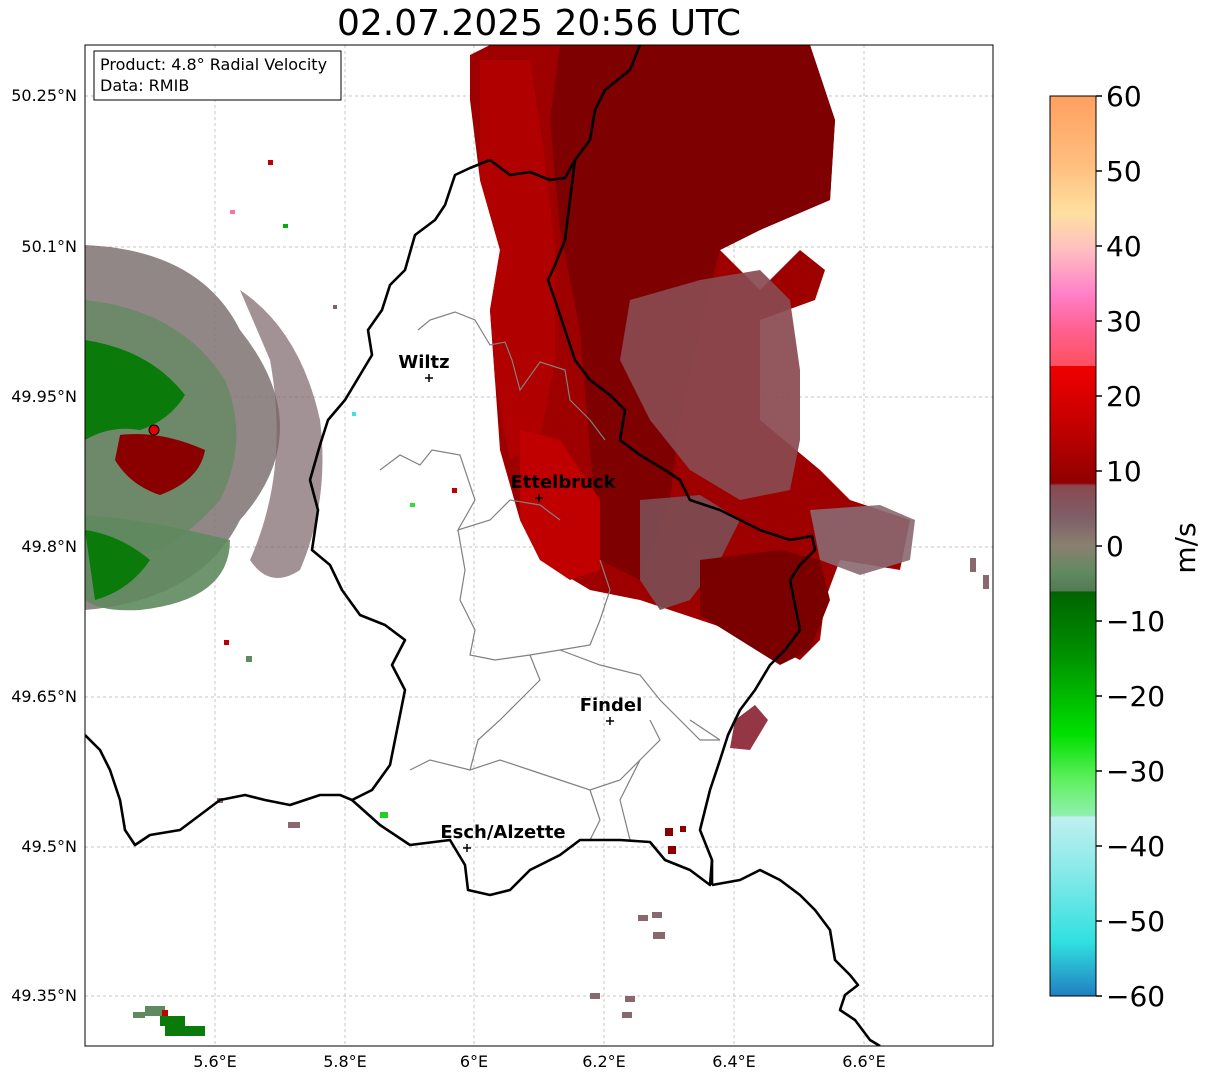 The height and width of the screenshot is (1081, 1207). Describe the element at coordinates (1135, 996) in the screenshot. I see `colorbar-tick-label: −60` at that location.